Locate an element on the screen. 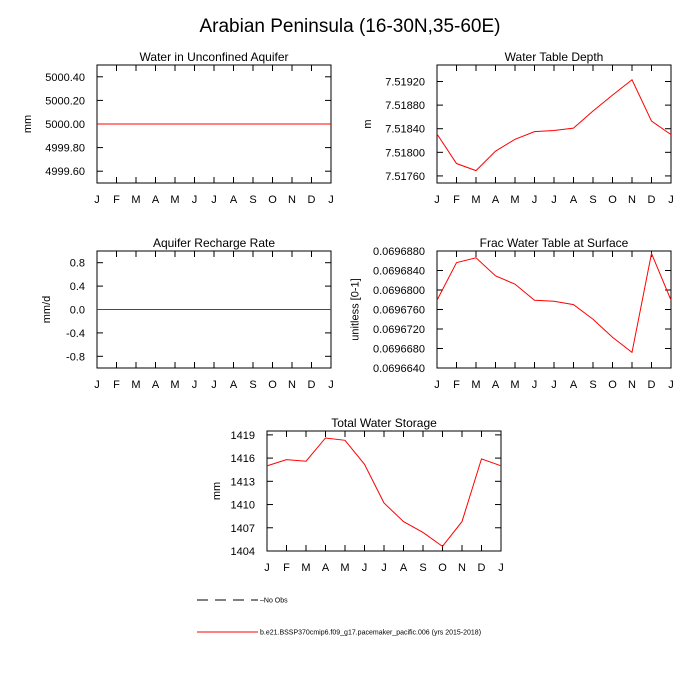  aquifer-water-y-tick-label: 5000.20 is located at coordinates (65, 101).